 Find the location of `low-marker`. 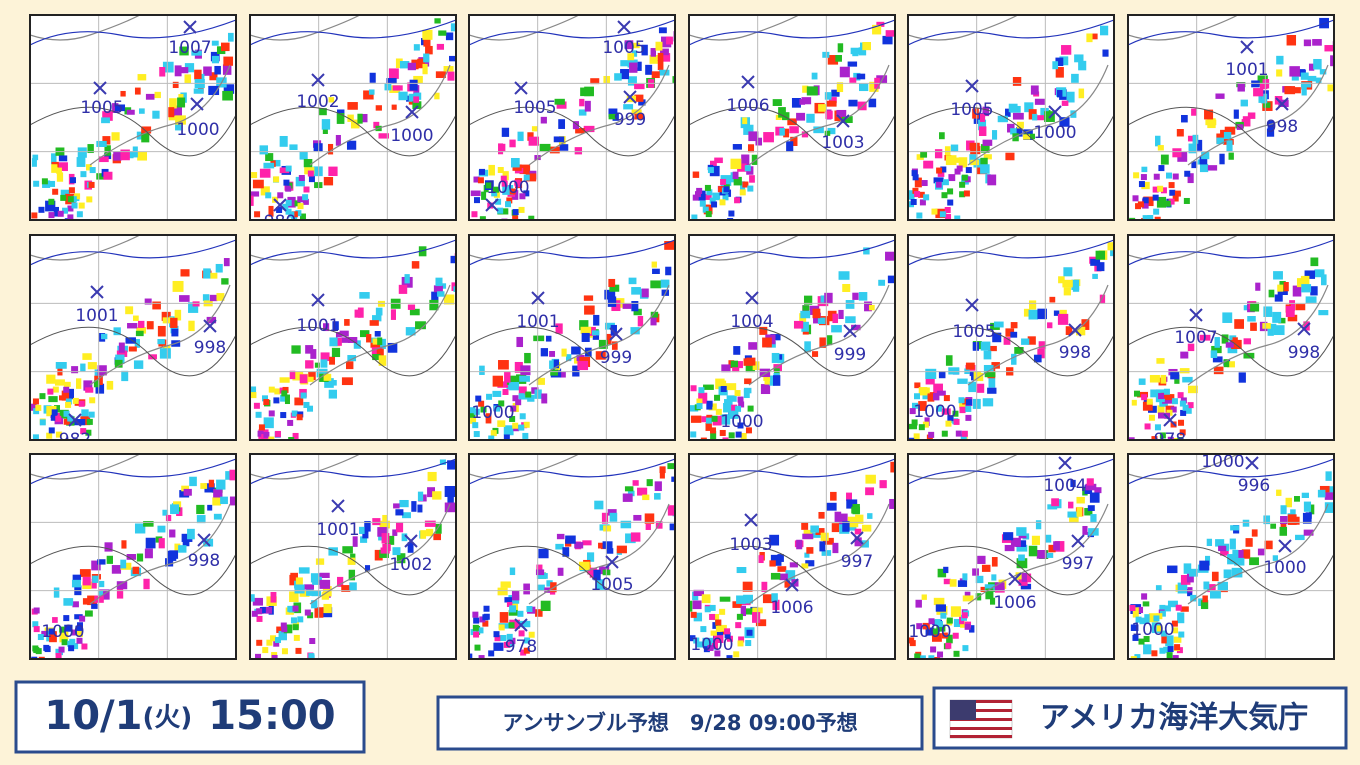

low-marker is located at coordinates (752, 298).